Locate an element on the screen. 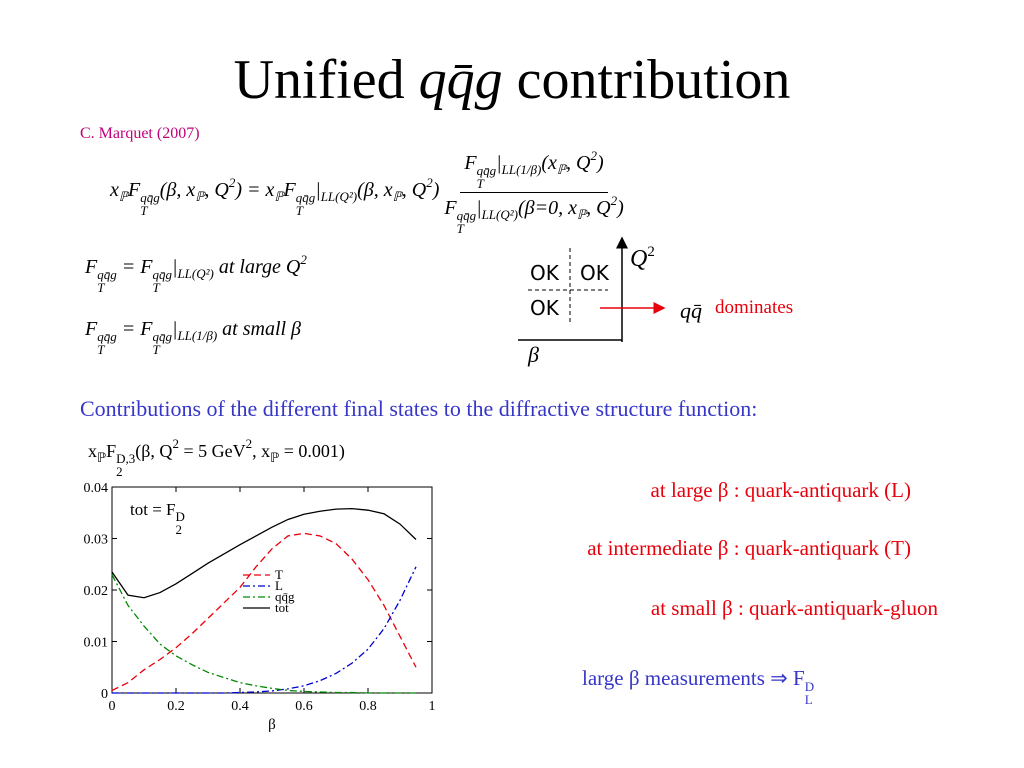 This screenshot has width=1024, height=768. subsup: D,3 2 is located at coordinates (125, 465).